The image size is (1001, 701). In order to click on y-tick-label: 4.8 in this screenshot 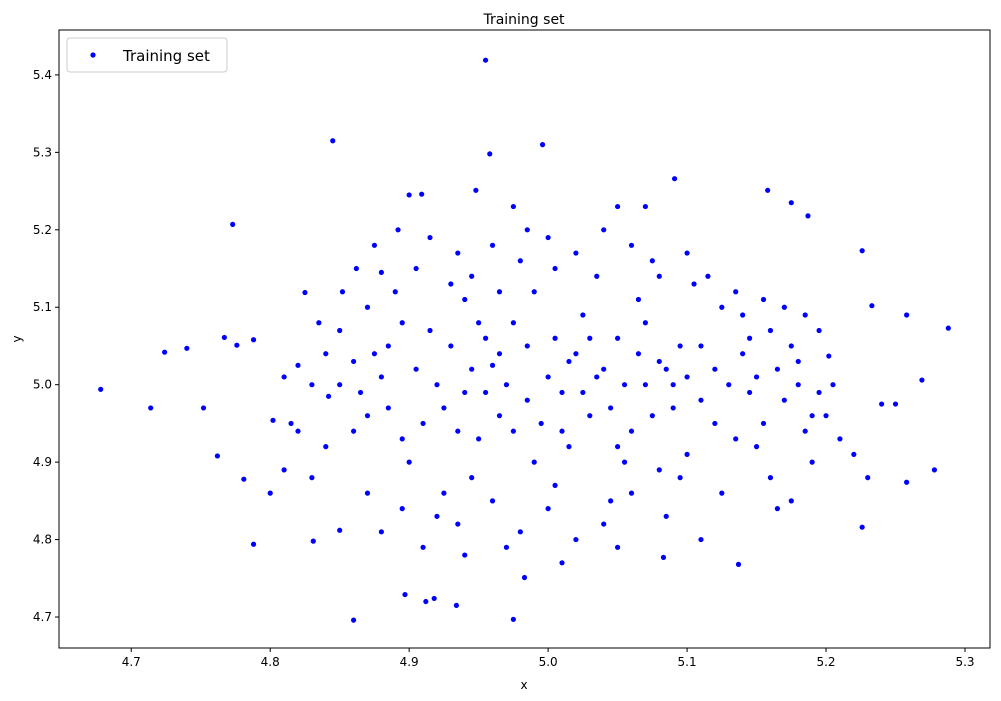, I will do `click(42, 540)`.